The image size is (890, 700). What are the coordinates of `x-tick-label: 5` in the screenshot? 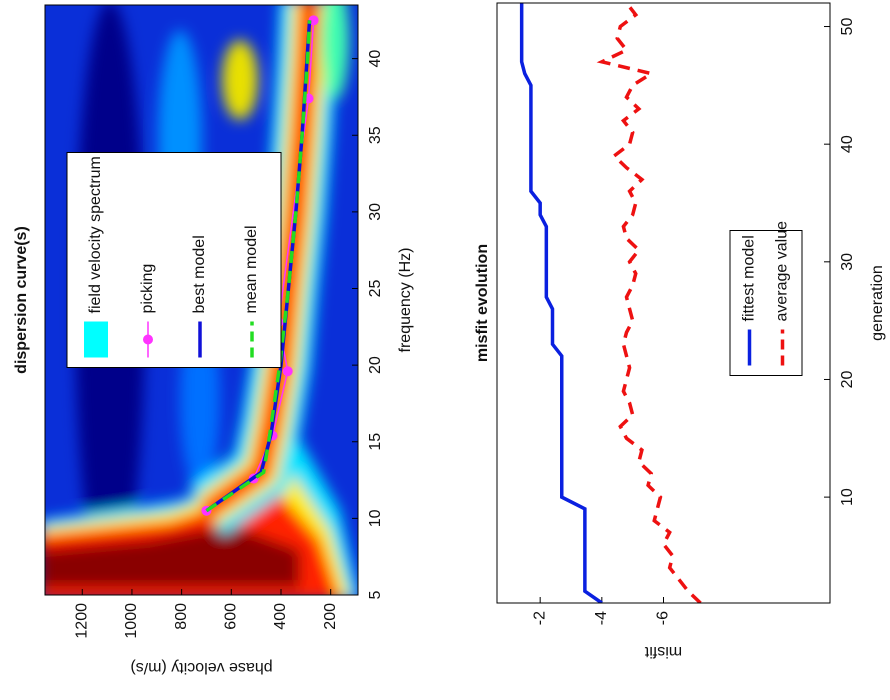 It's located at (375, 594).